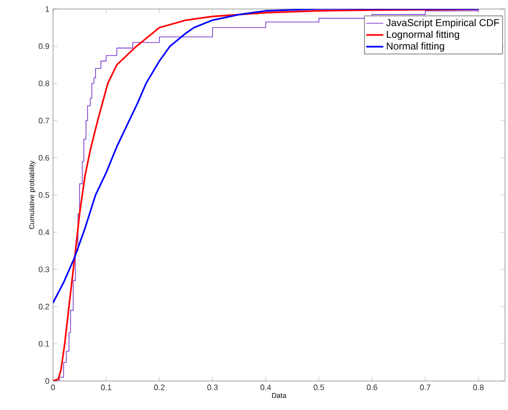 This screenshot has height=410, width=508. Describe the element at coordinates (423, 35) in the screenshot. I see `legend-label: Lognormal fitting` at that location.